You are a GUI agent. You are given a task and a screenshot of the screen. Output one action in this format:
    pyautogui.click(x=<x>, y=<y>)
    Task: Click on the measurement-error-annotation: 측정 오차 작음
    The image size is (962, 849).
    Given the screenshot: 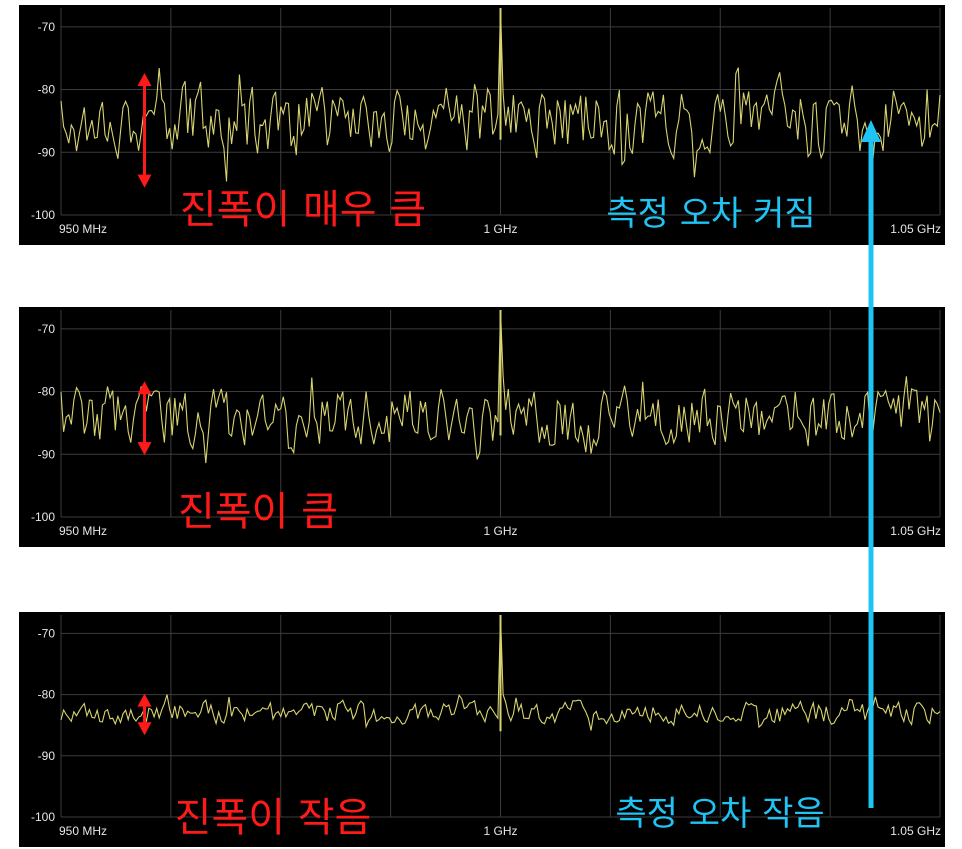 What is the action you would take?
    pyautogui.click(x=719, y=814)
    